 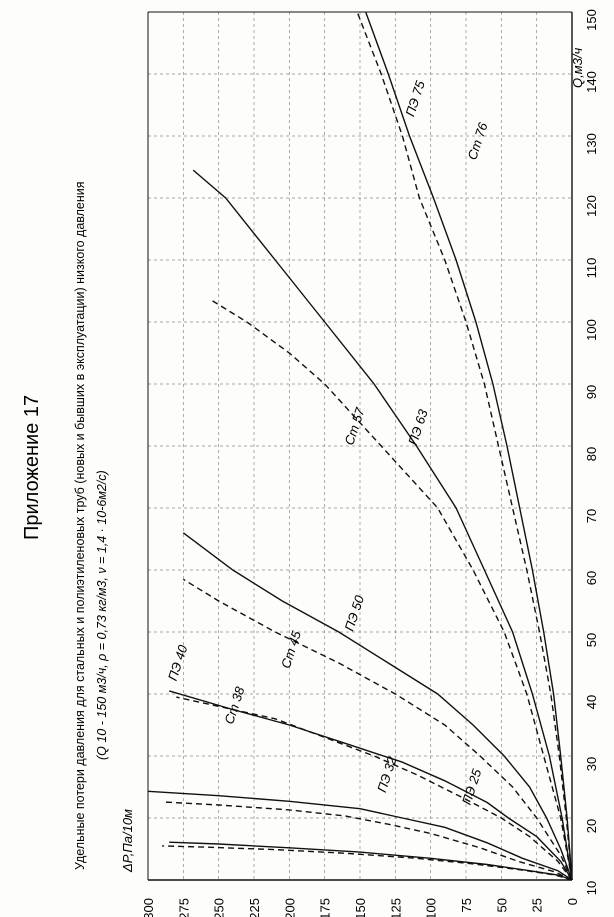 I want to click on curve-label: Ст 45, so click(x=291, y=649).